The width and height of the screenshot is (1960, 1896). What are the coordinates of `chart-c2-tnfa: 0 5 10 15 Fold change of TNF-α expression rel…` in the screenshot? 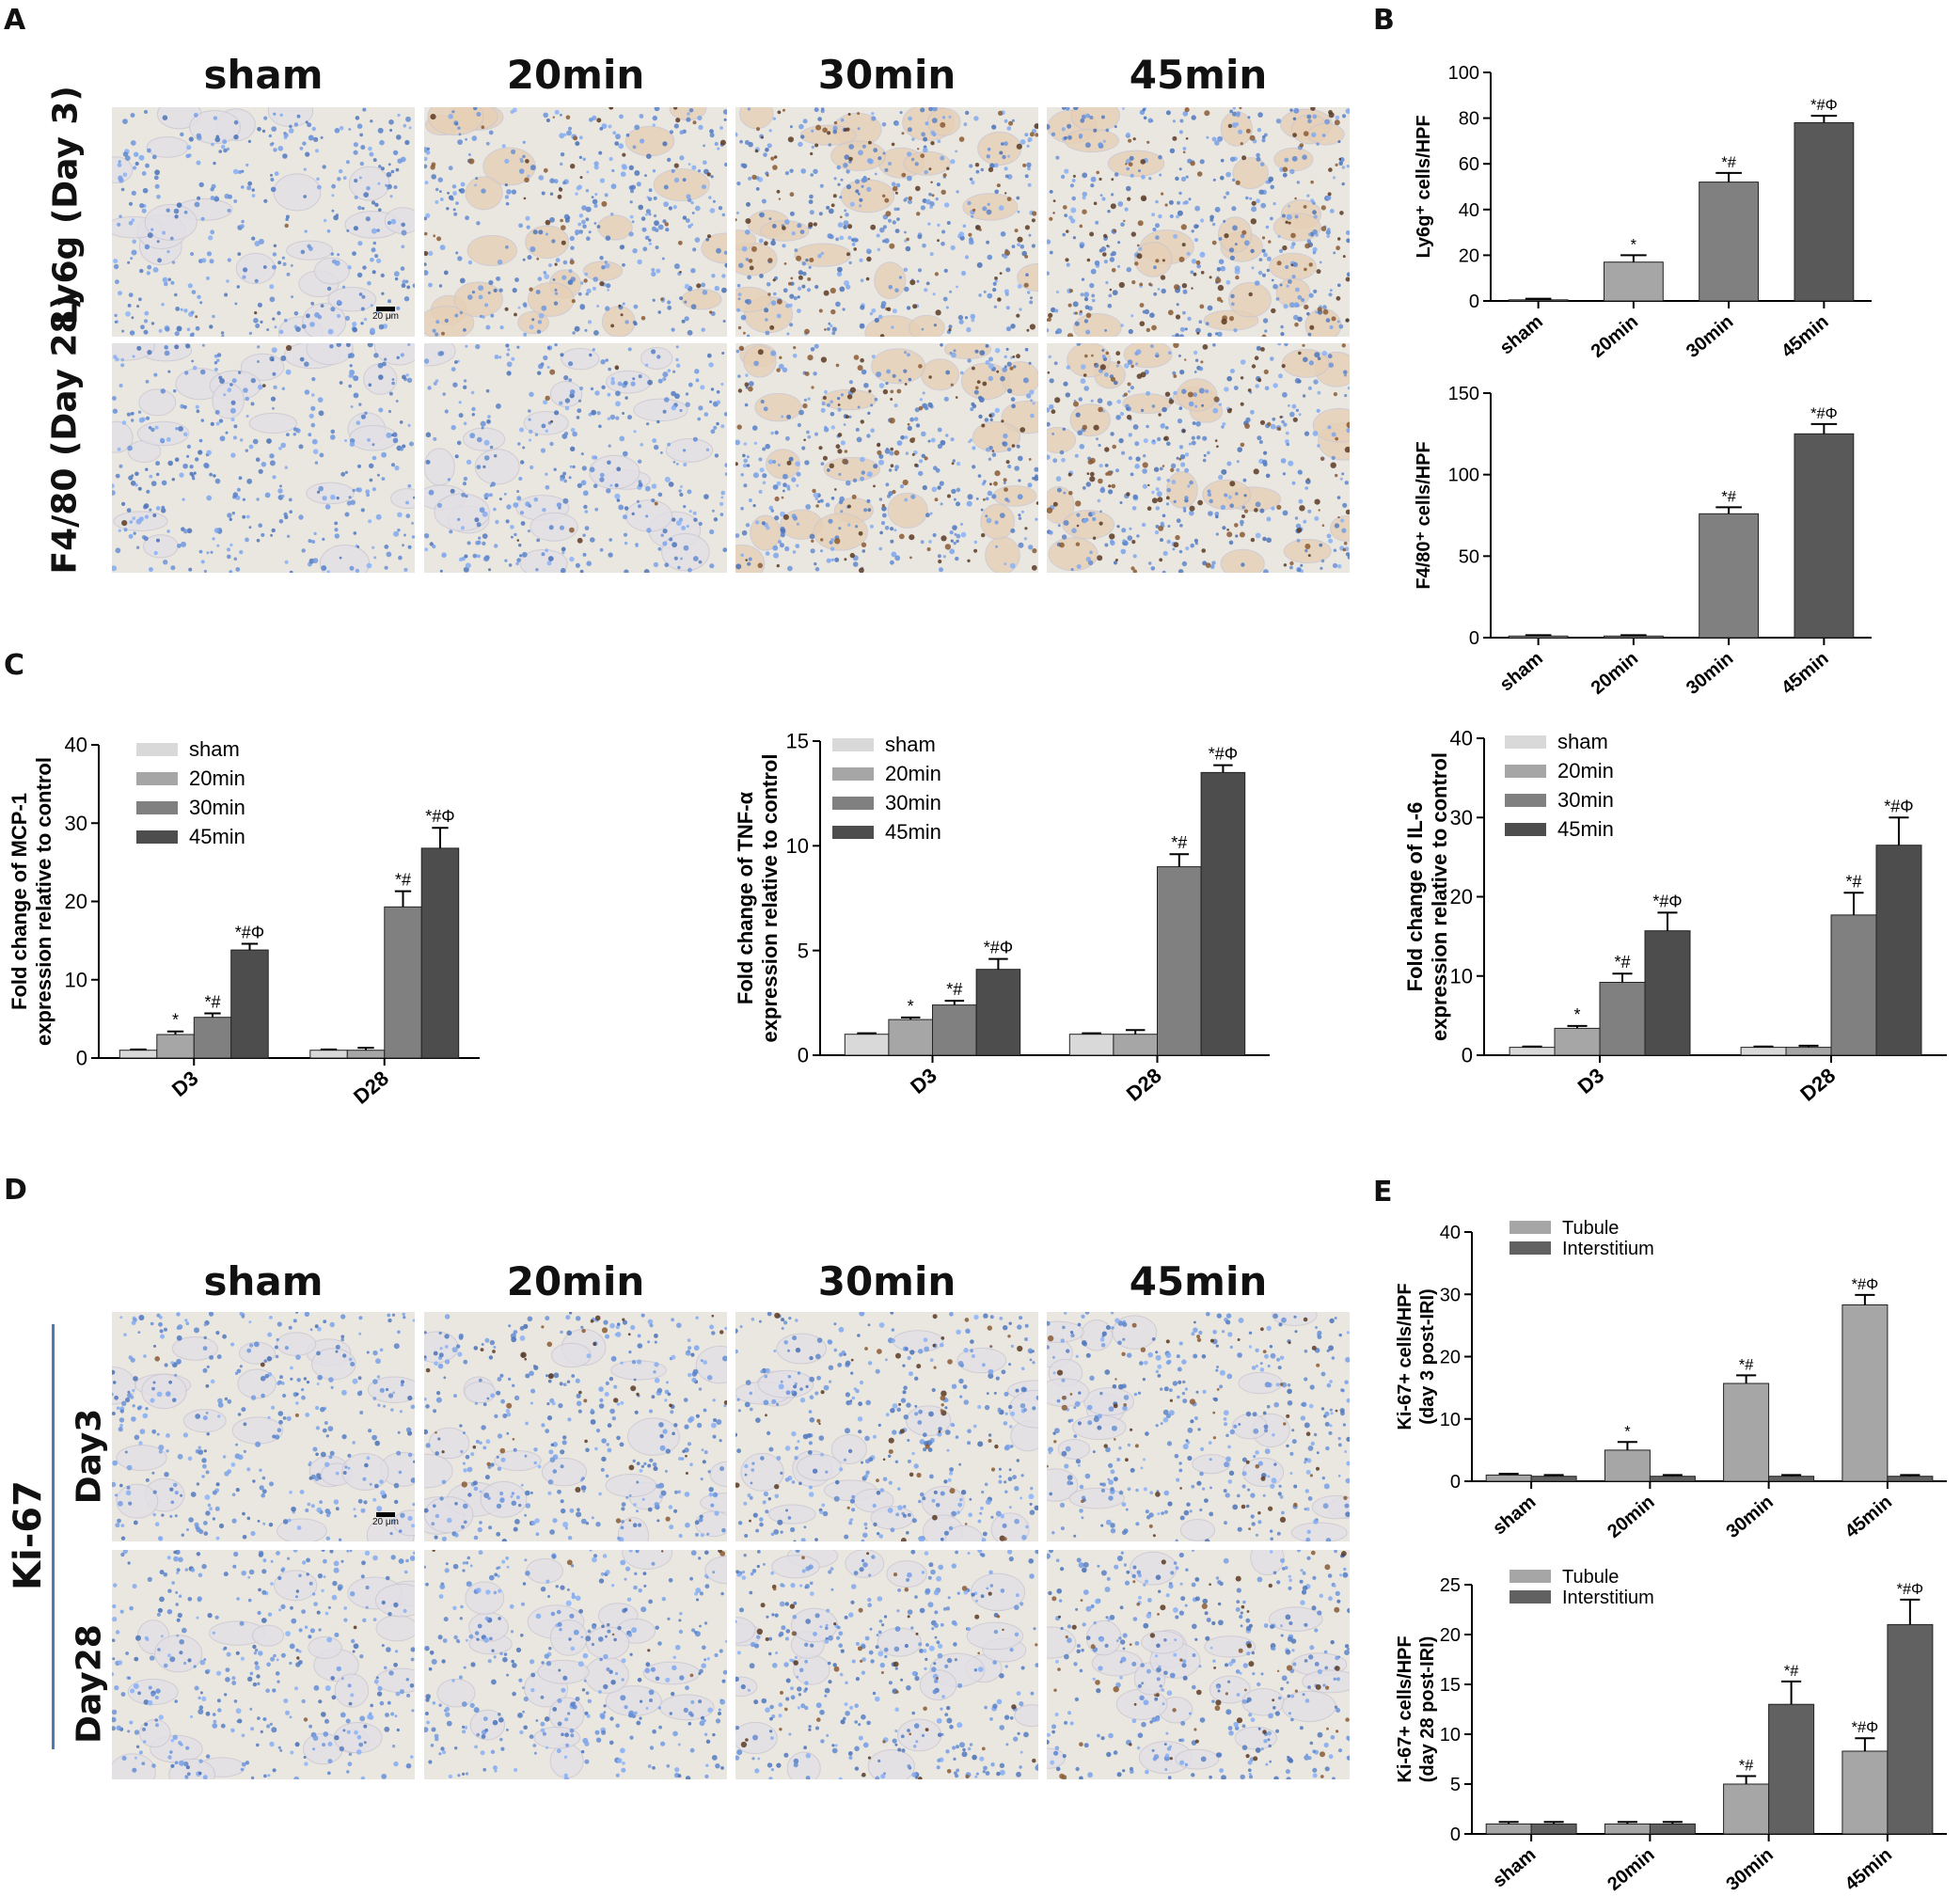 It's located at (1002, 918).